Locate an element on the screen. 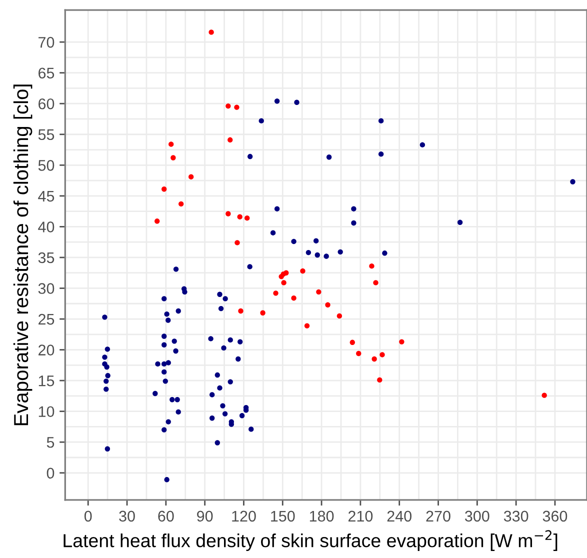  y-tick-label: 20 is located at coordinates (46, 350).